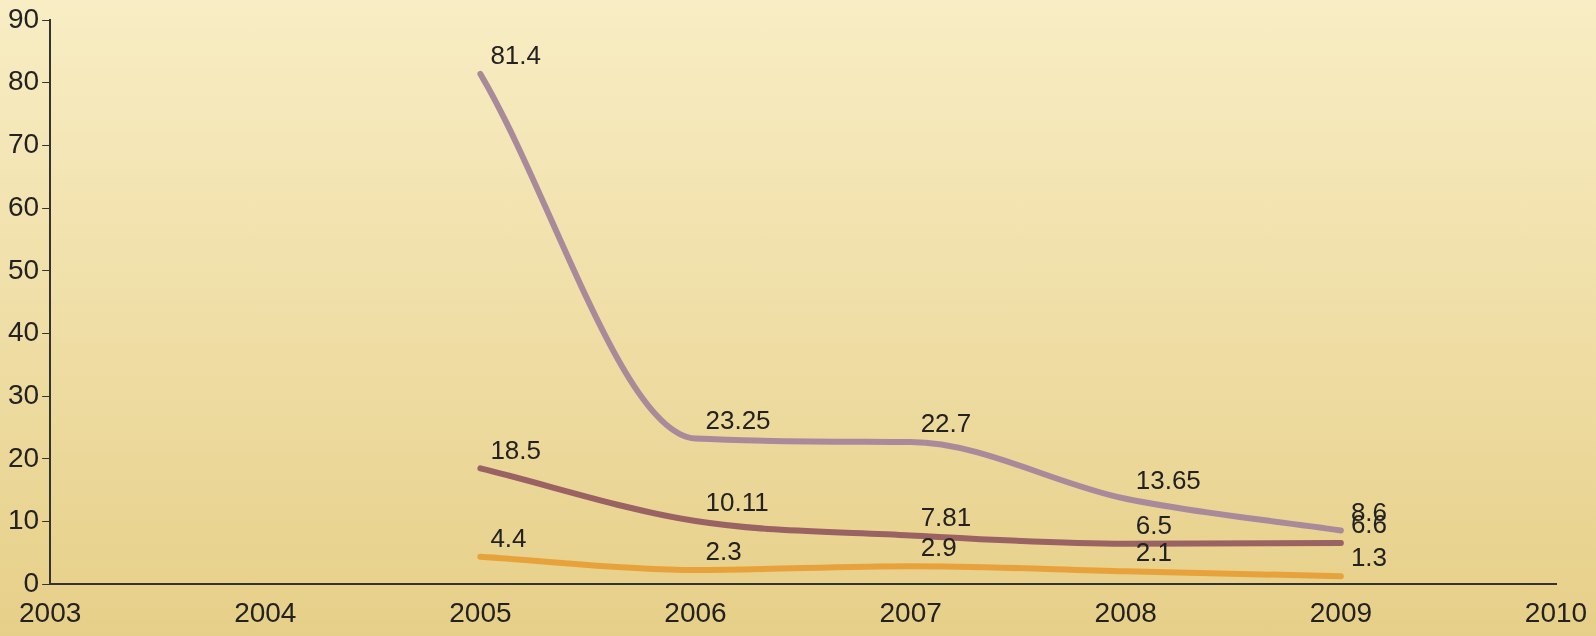  What do you see at coordinates (737, 502) in the screenshot?
I see `data-label: 10.11` at bounding box center [737, 502].